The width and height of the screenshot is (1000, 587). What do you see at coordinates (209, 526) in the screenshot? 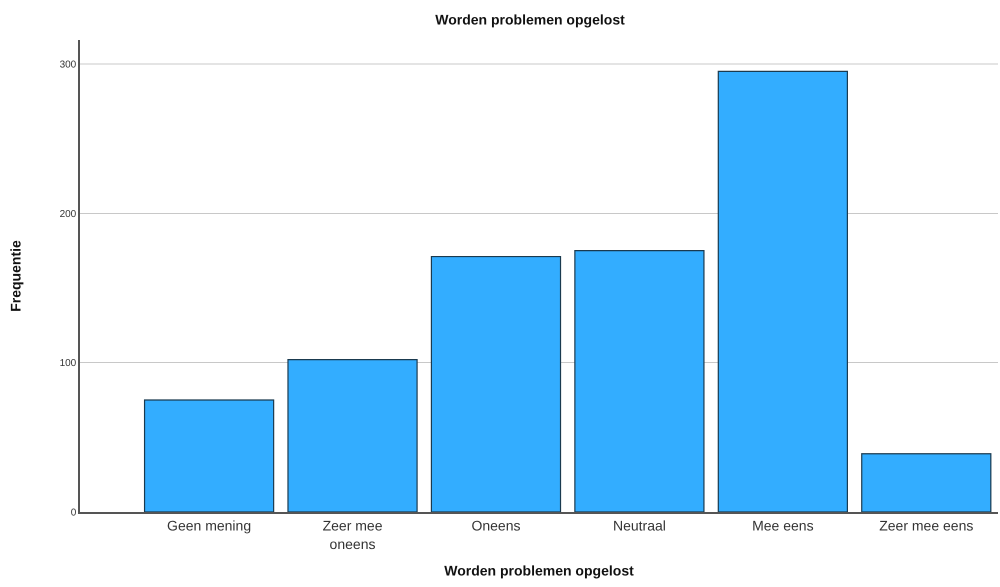
I see `x-tick-label: Geen mening` at bounding box center [209, 526].